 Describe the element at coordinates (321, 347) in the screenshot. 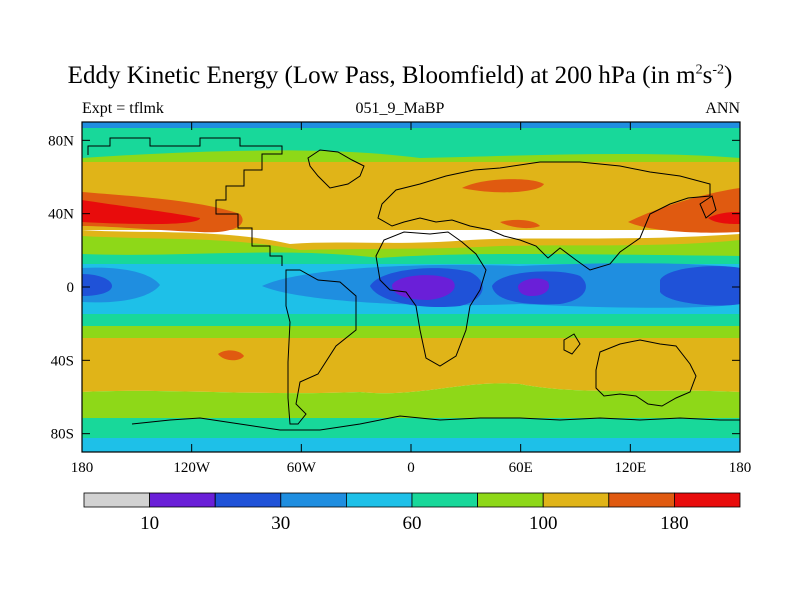

I see `coast-south-america` at that location.